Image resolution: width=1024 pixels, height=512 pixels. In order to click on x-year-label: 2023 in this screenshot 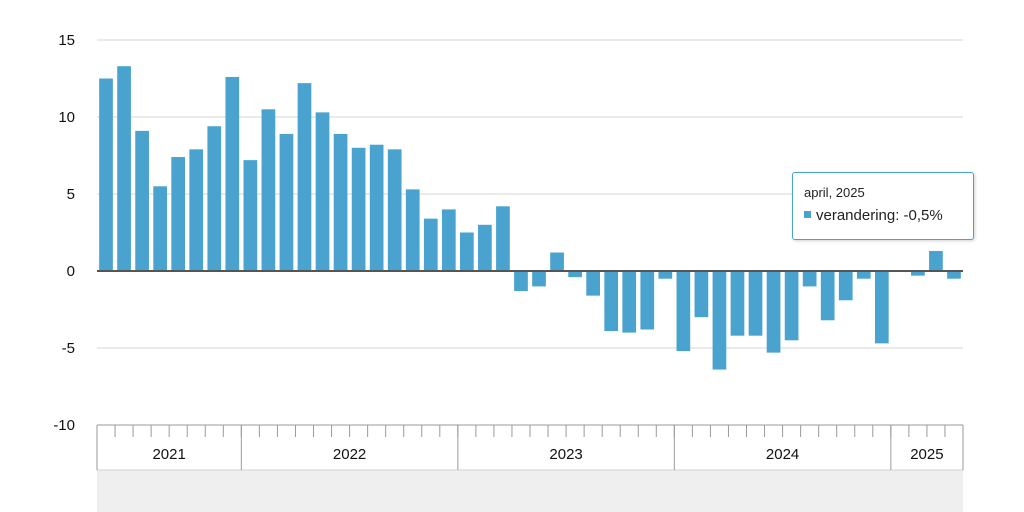, I will do `click(565, 454)`.